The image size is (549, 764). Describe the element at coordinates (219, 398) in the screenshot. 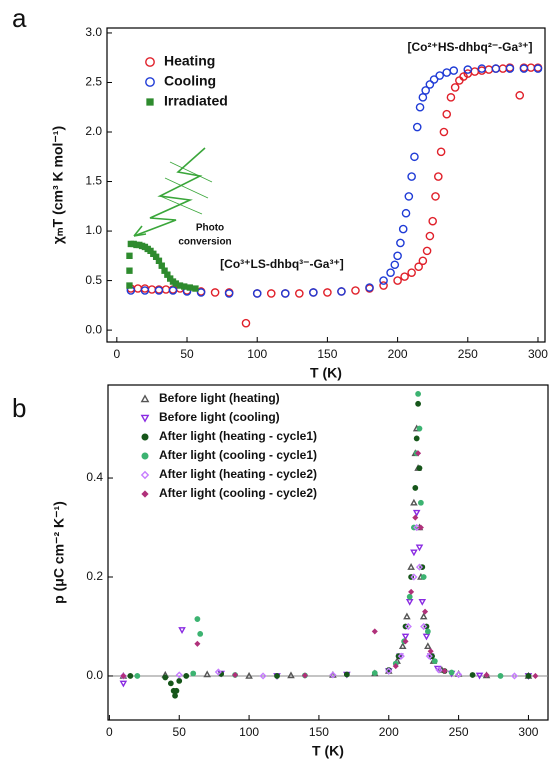

I see `legend-label: Before light (heating)` at that location.